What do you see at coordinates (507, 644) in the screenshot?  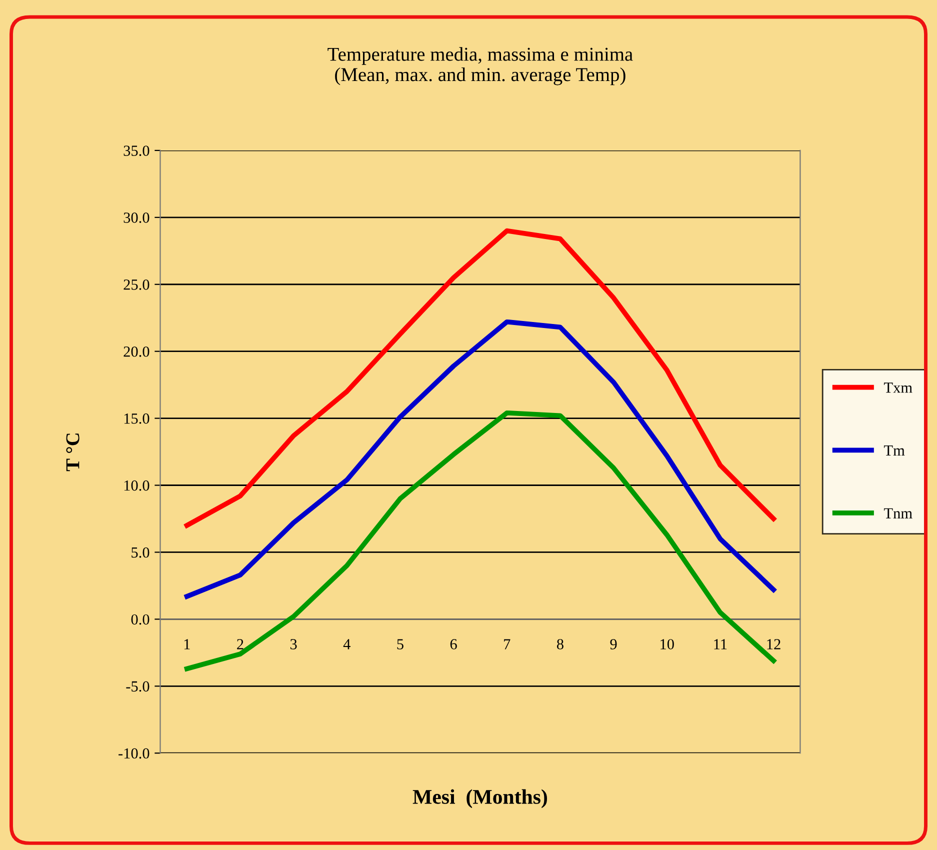 I see `x-tick-label: 7` at bounding box center [507, 644].